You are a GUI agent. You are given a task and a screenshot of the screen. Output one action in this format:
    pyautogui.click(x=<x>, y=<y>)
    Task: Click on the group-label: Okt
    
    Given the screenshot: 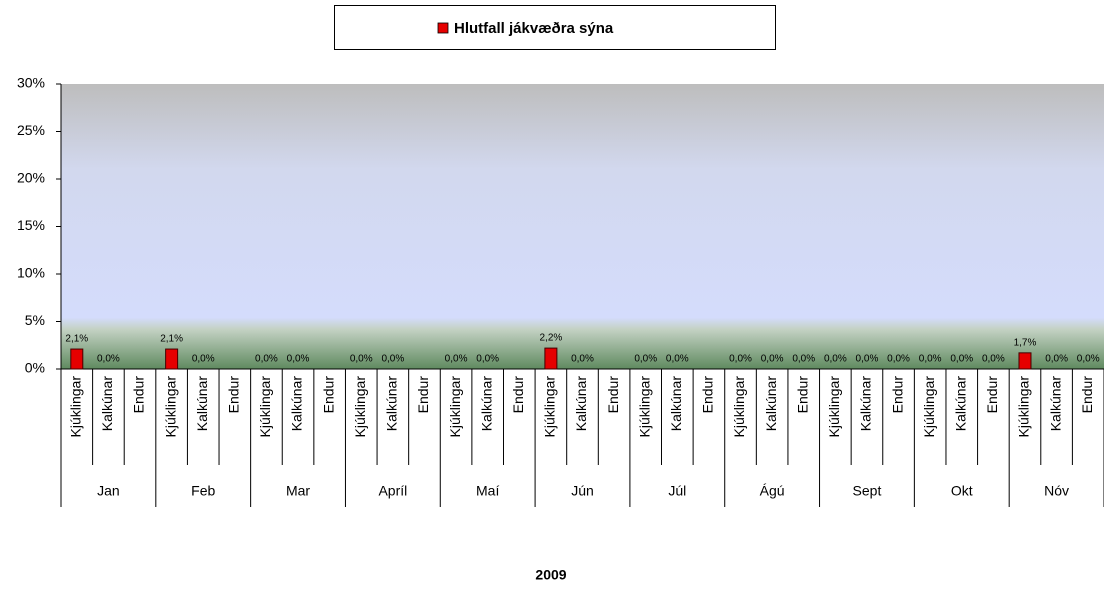 What is the action you would take?
    pyautogui.click(x=962, y=491)
    